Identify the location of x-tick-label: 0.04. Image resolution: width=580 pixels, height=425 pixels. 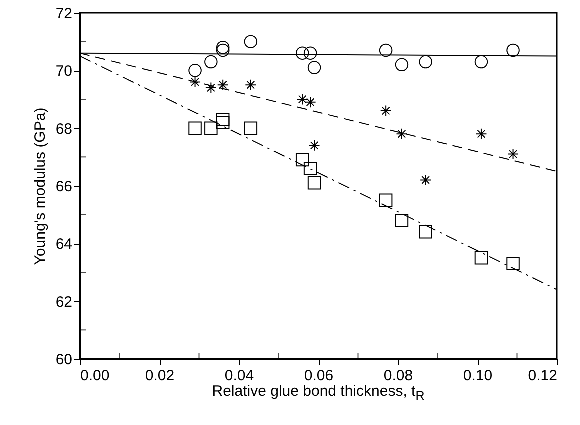
(239, 376).